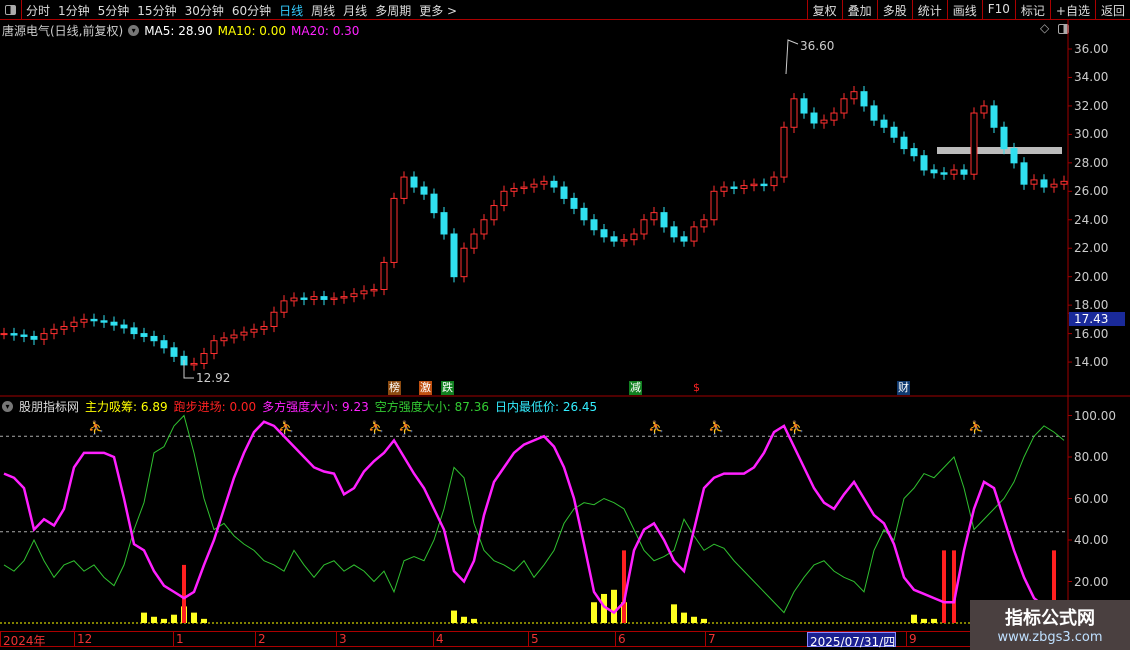  I want to click on period-tab: 5分钟, so click(113, 11).